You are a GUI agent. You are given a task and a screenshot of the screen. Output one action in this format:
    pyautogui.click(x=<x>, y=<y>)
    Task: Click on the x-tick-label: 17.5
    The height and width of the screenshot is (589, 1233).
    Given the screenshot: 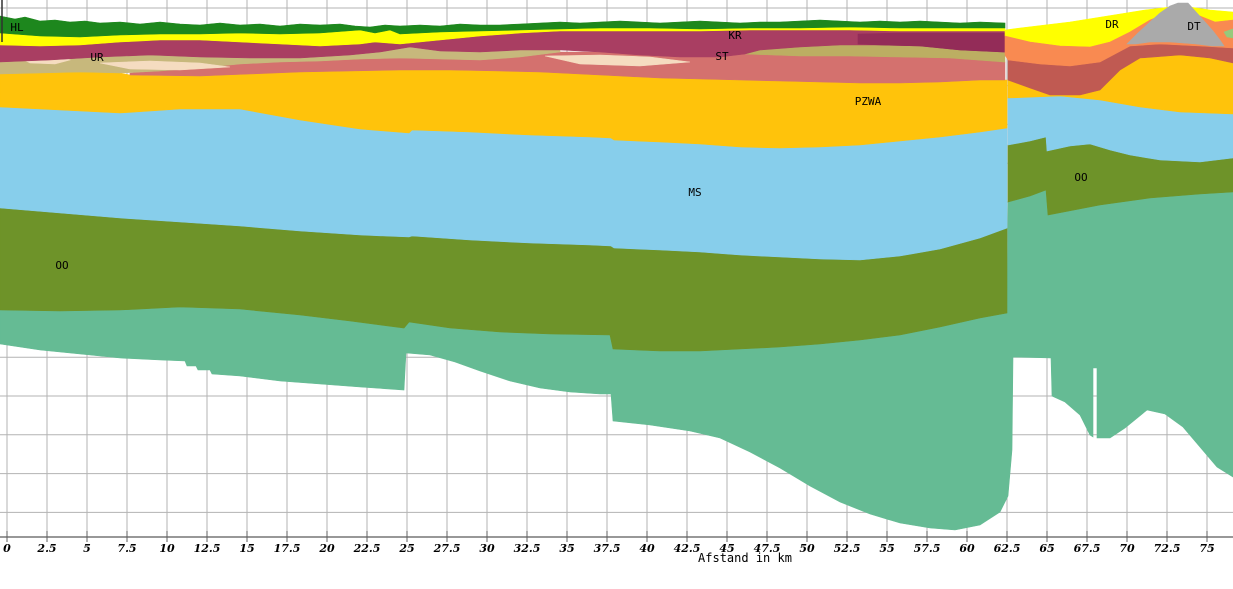 What is the action you would take?
    pyautogui.click(x=287, y=548)
    